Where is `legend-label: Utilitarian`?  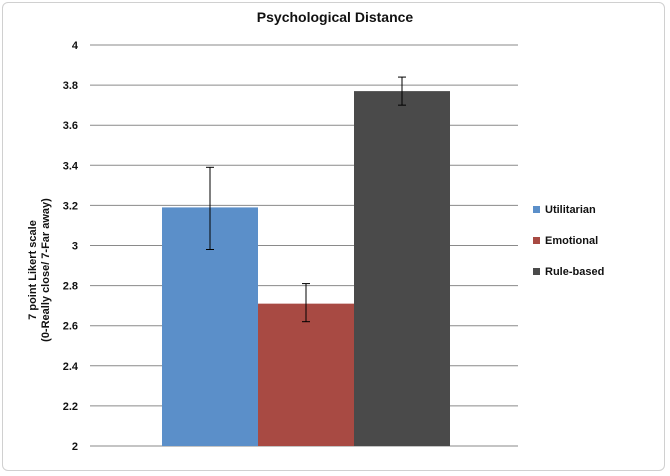 legend-label: Utilitarian is located at coordinates (570, 210).